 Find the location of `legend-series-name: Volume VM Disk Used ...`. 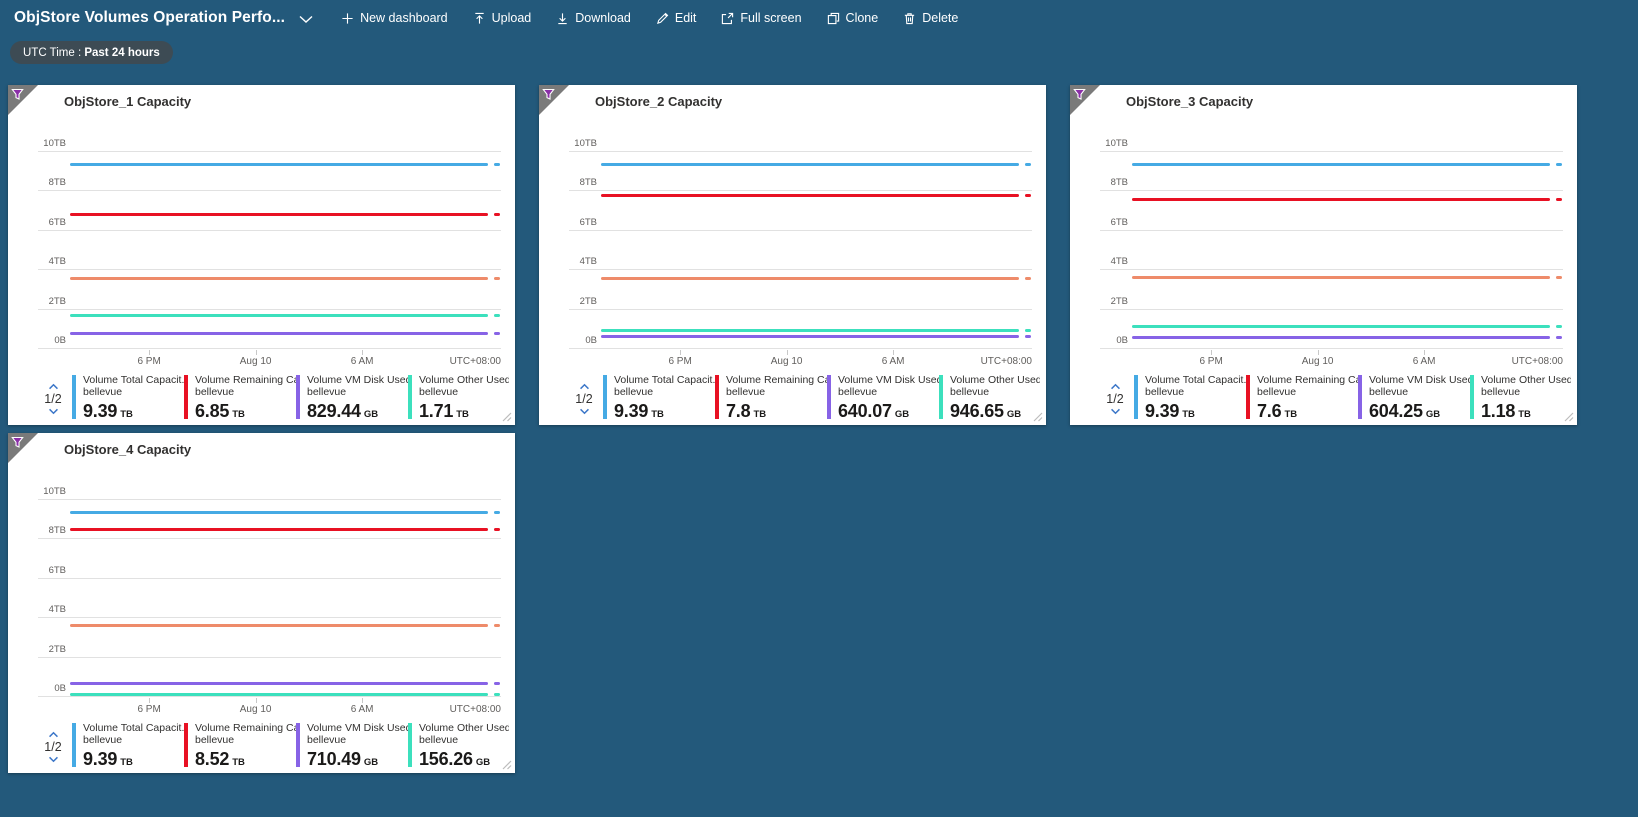

legend-series-name: Volume VM Disk Used ... is located at coordinates (357, 728).